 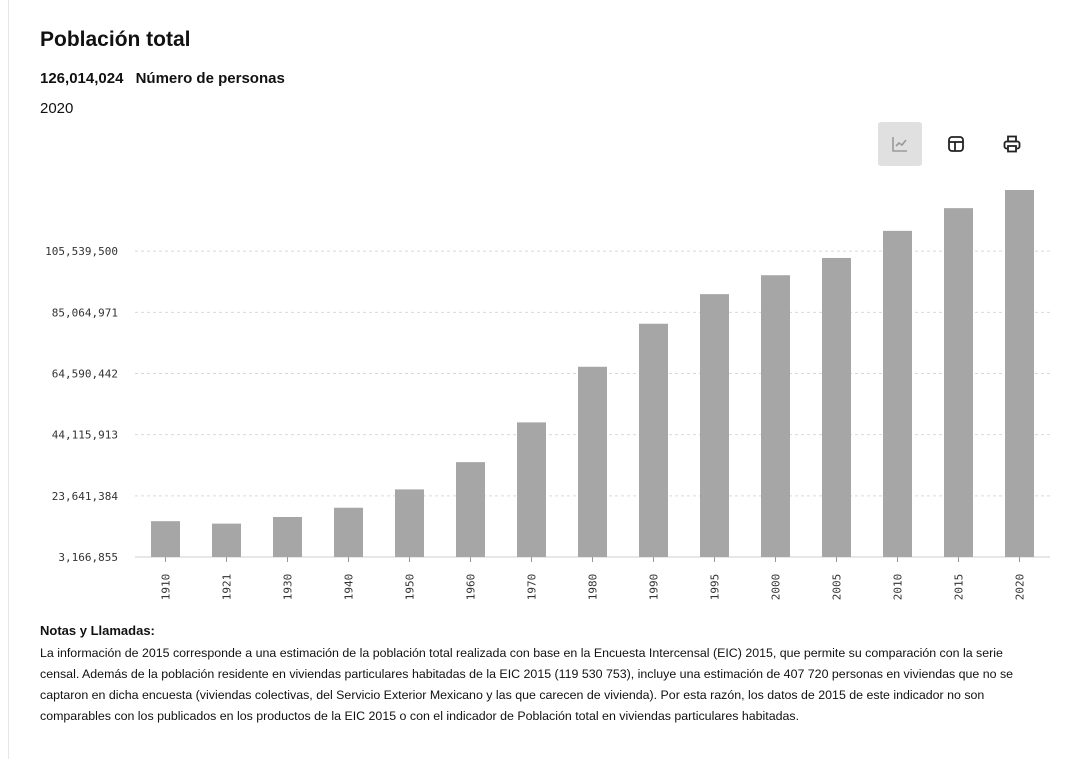 What do you see at coordinates (85, 435) in the screenshot?
I see `y-tick-label: 44,115,913` at bounding box center [85, 435].